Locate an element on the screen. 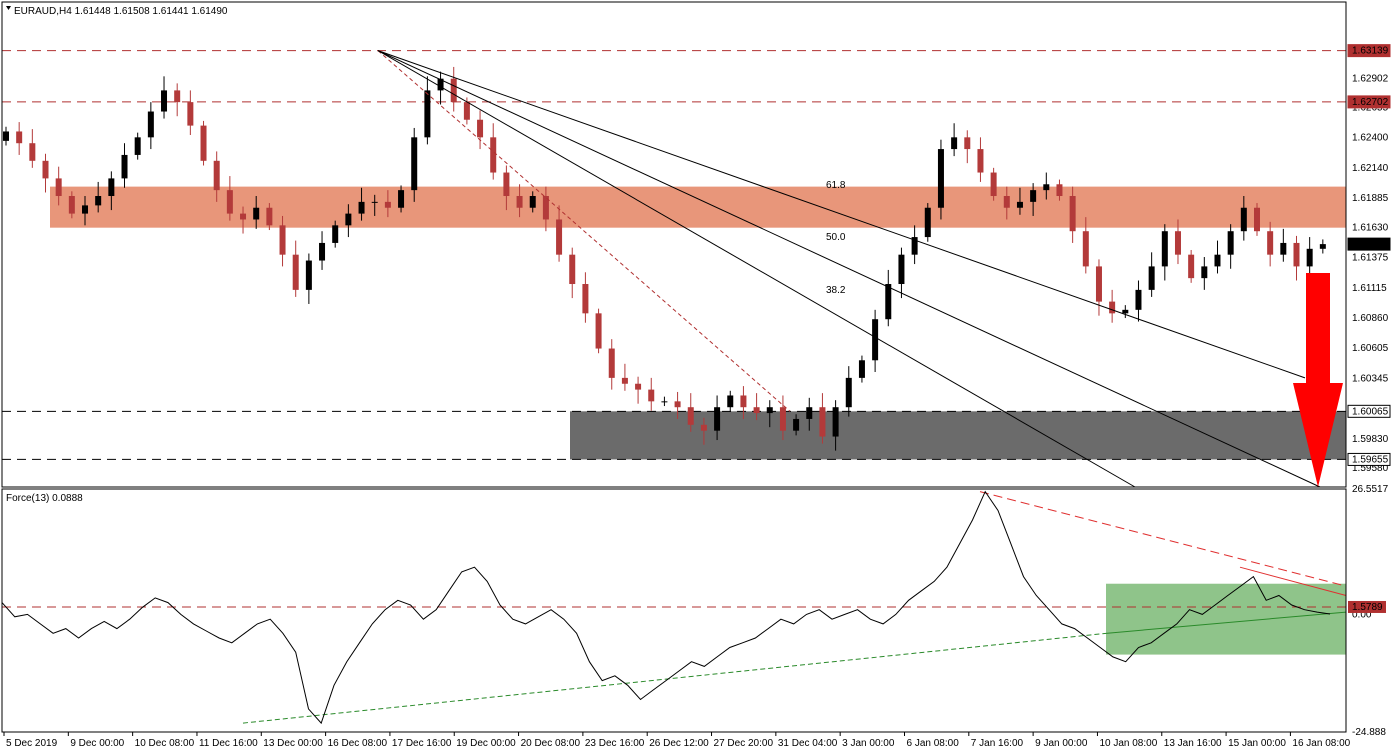 The image size is (1393, 752). fib-fan-label: 61.8 is located at coordinates (836, 185).